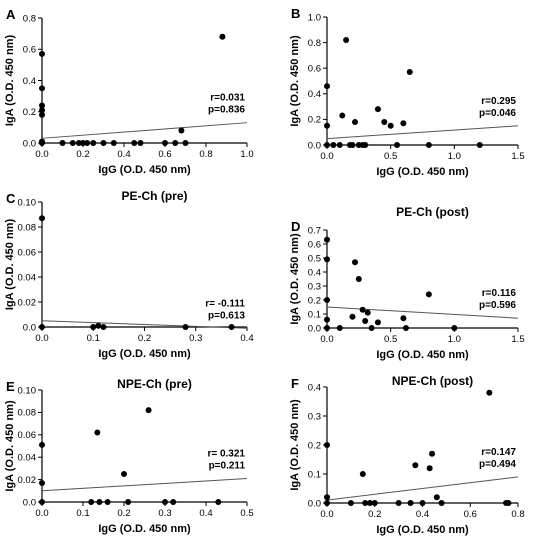 The image size is (550, 545). What do you see at coordinates (10, 386) in the screenshot?
I see `panel-letter: E` at bounding box center [10, 386].